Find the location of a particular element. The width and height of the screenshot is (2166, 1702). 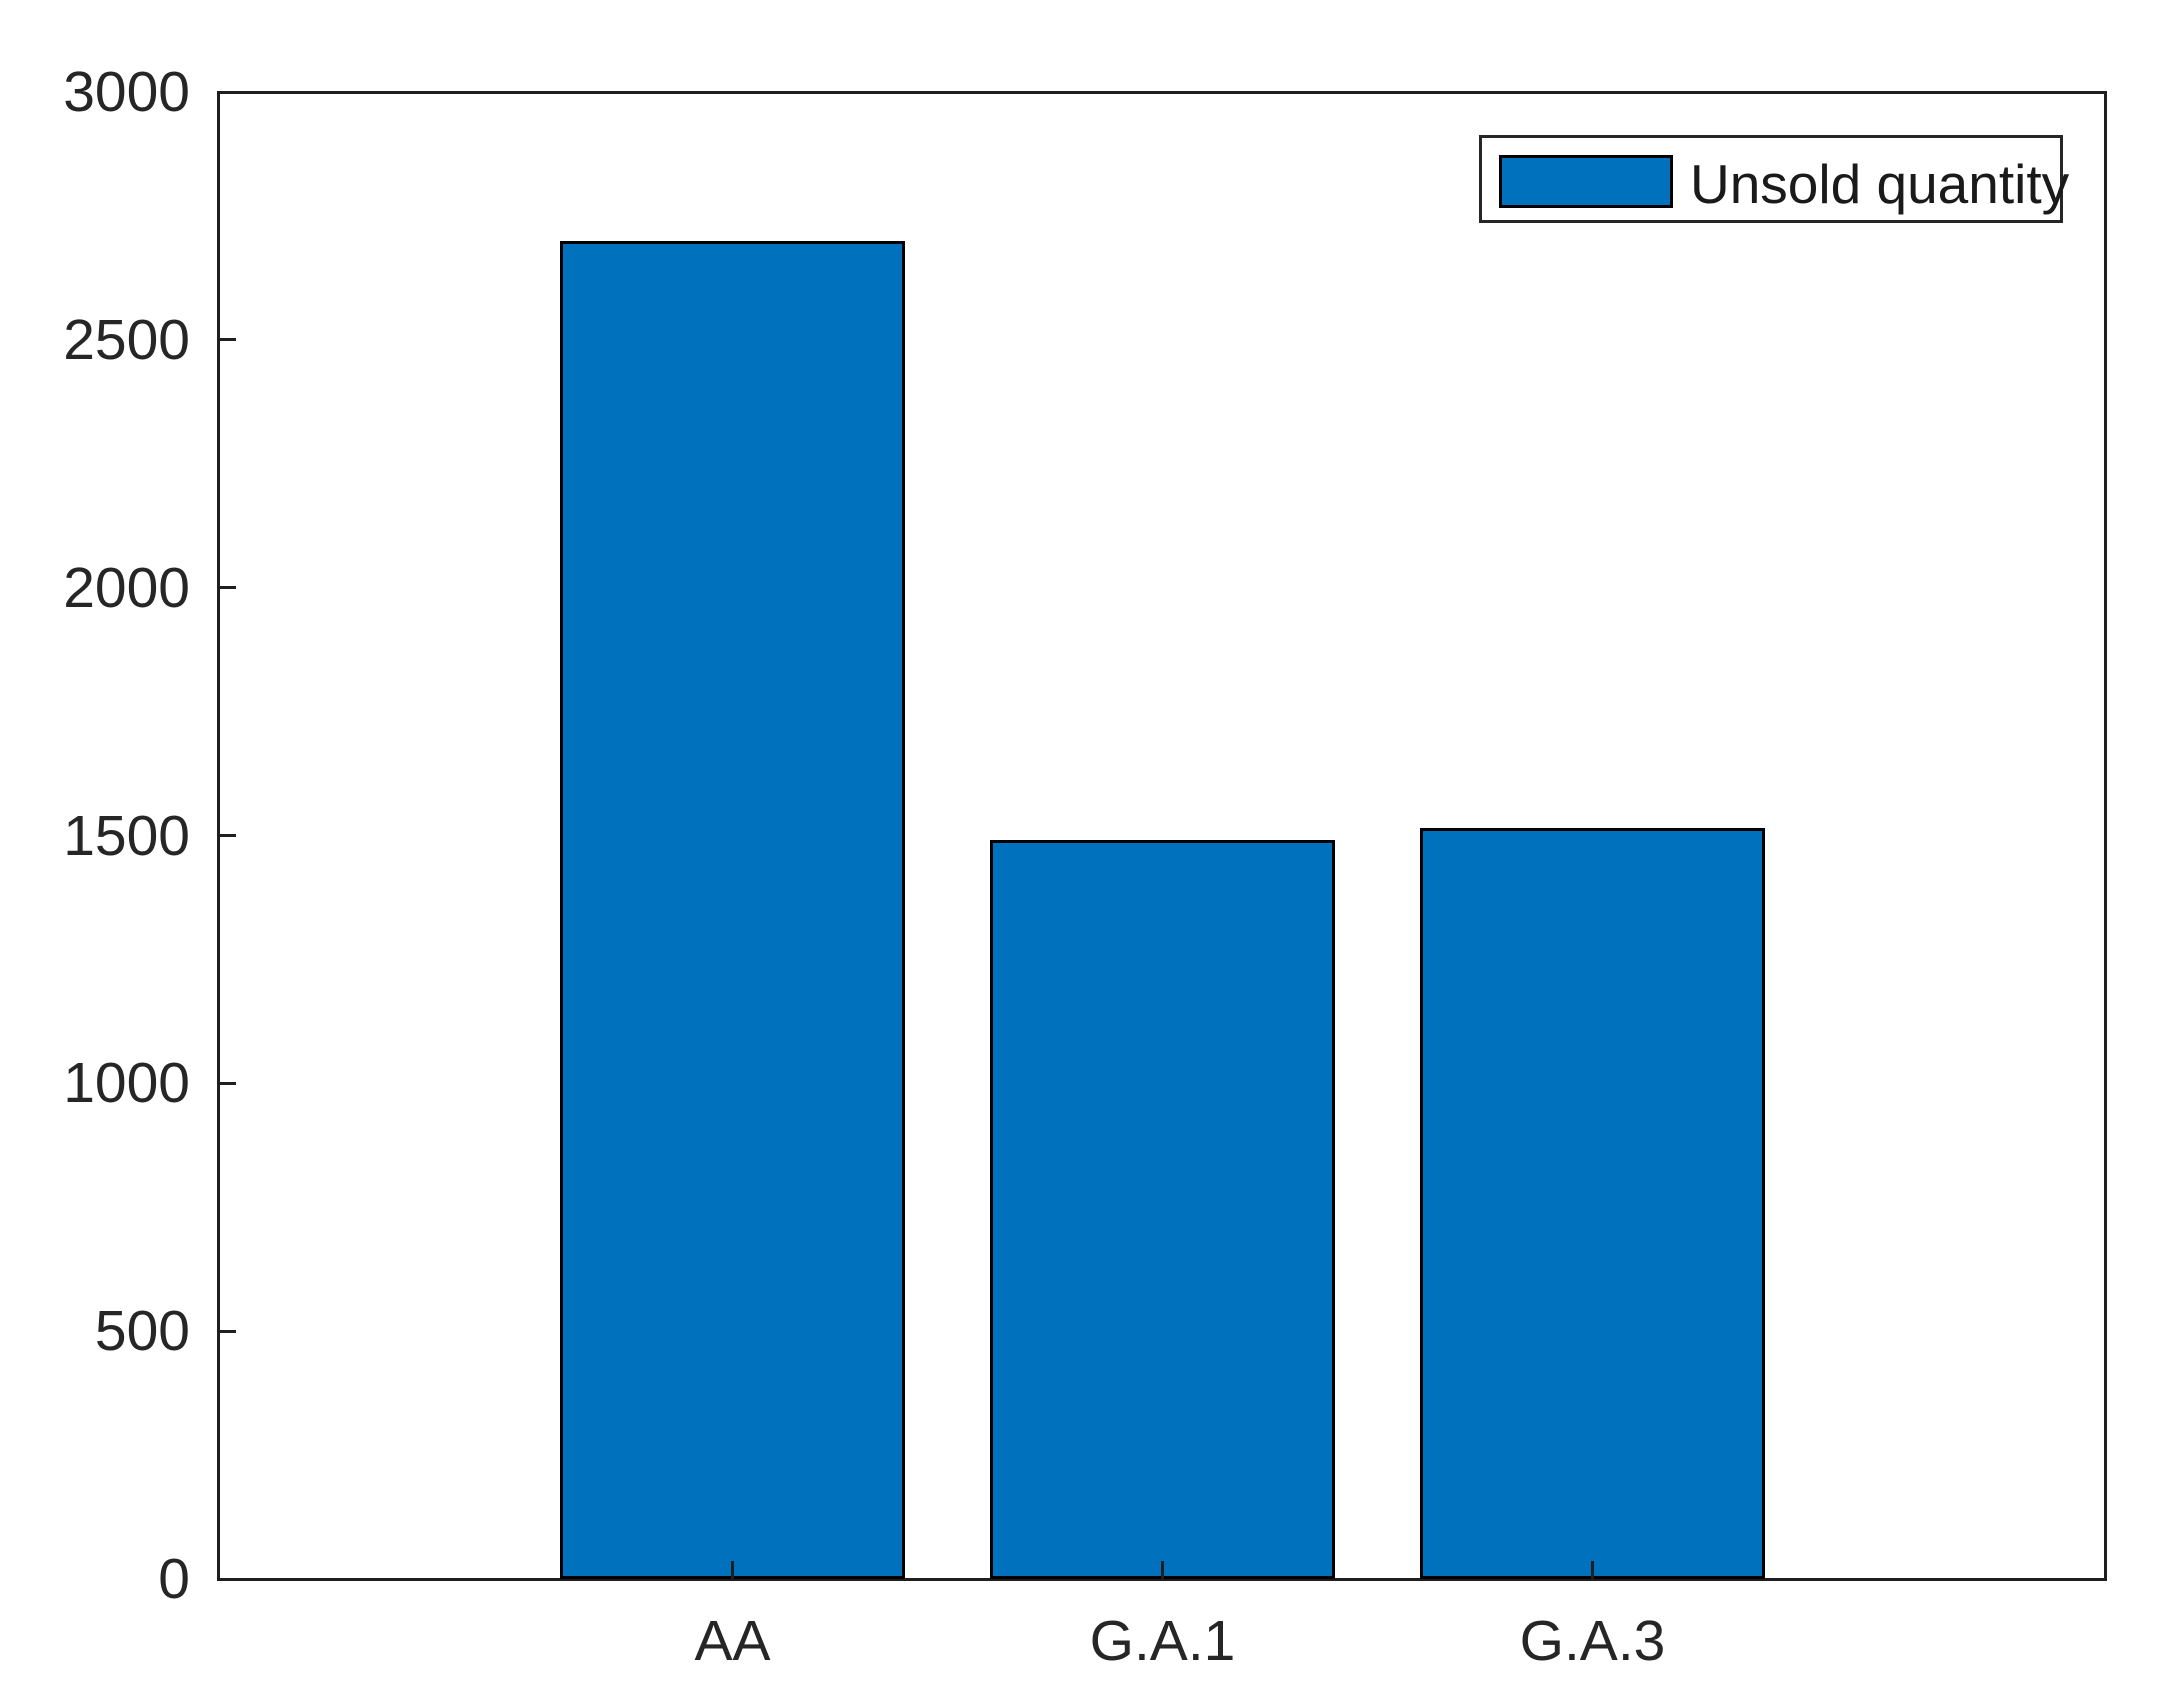

x-tick-label: G.A.1 is located at coordinates (1162, 1641).